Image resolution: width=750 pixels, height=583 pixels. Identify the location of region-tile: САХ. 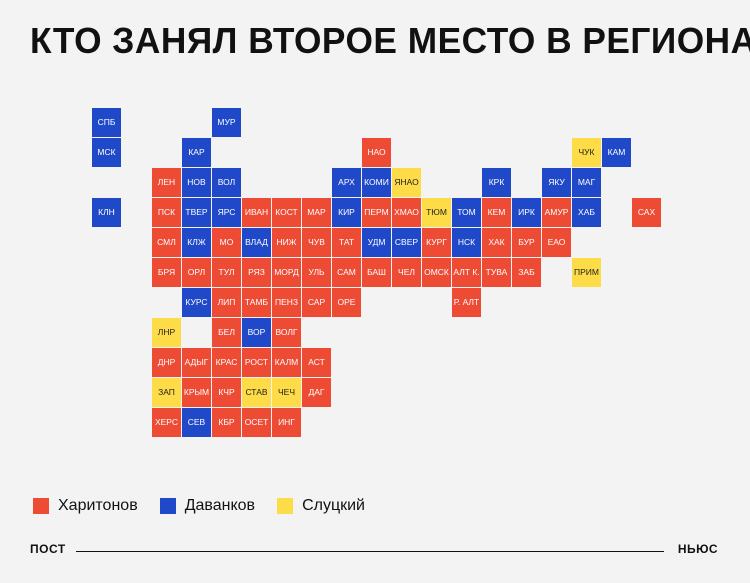
(646, 212).